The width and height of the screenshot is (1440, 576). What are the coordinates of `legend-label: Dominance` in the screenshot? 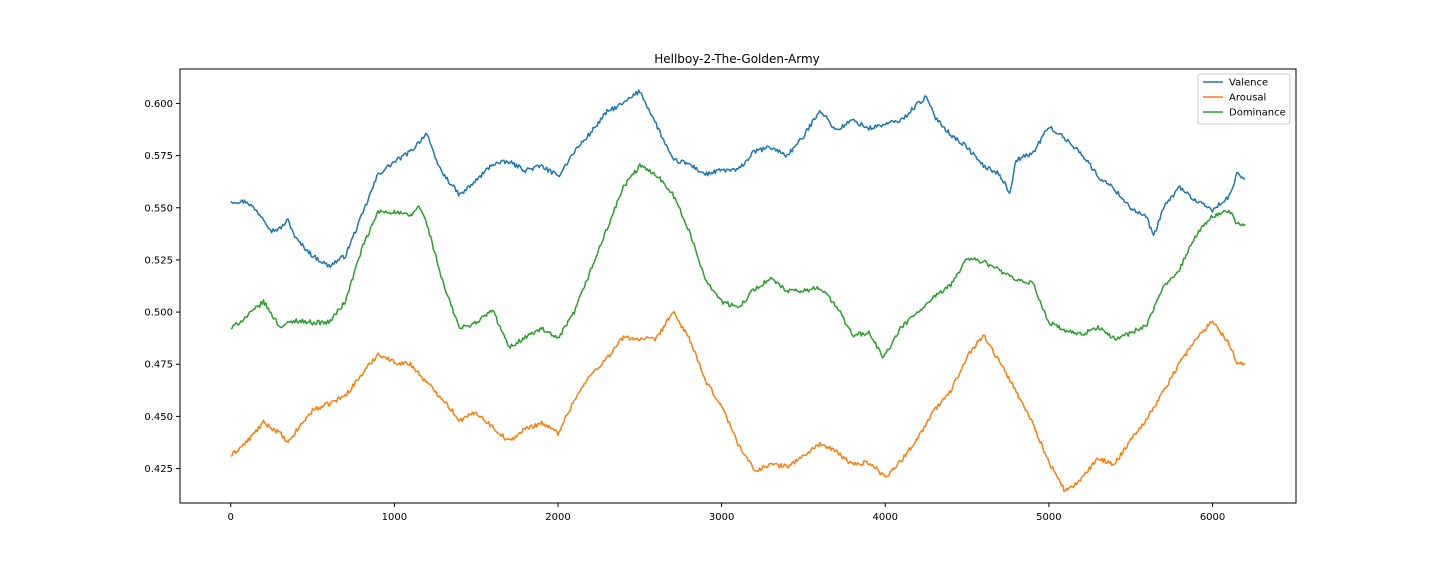 It's located at (1257, 113).